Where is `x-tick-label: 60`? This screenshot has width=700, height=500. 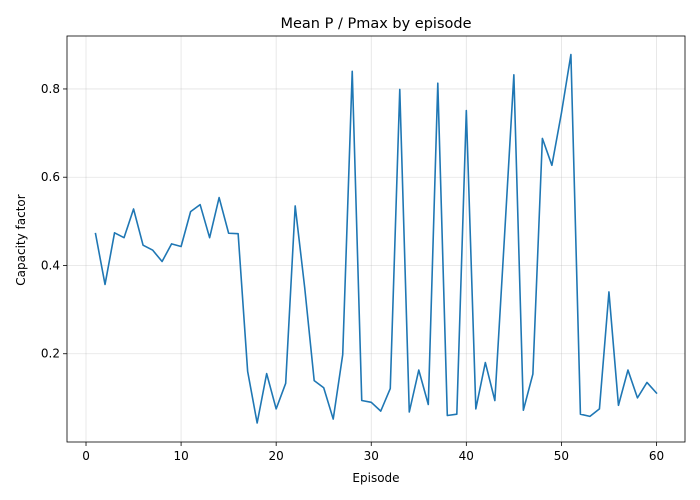
x-tick-label: 60 is located at coordinates (656, 456).